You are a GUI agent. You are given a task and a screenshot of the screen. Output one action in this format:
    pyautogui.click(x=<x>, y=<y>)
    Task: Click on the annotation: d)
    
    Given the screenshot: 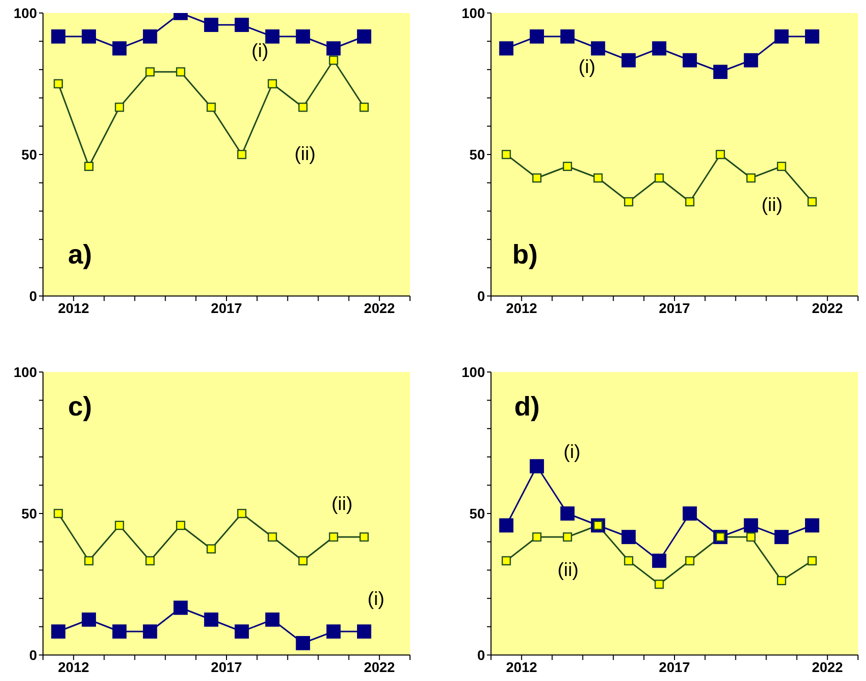 What is the action you would take?
    pyautogui.click(x=527, y=407)
    